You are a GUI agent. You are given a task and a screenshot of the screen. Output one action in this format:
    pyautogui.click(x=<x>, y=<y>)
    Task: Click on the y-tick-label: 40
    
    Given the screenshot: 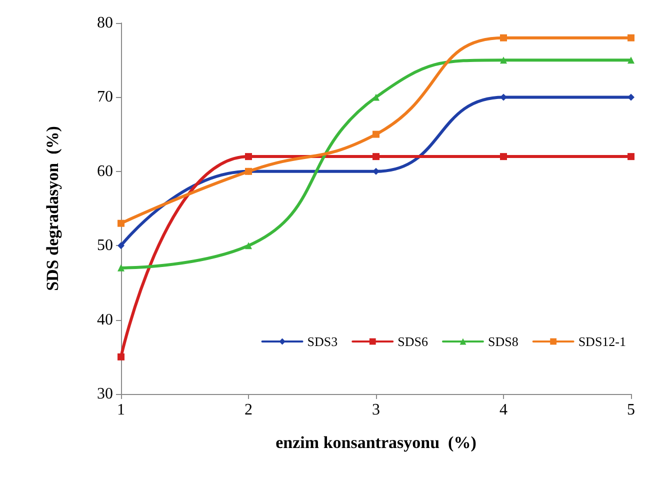 What is the action you would take?
    pyautogui.click(x=105, y=319)
    